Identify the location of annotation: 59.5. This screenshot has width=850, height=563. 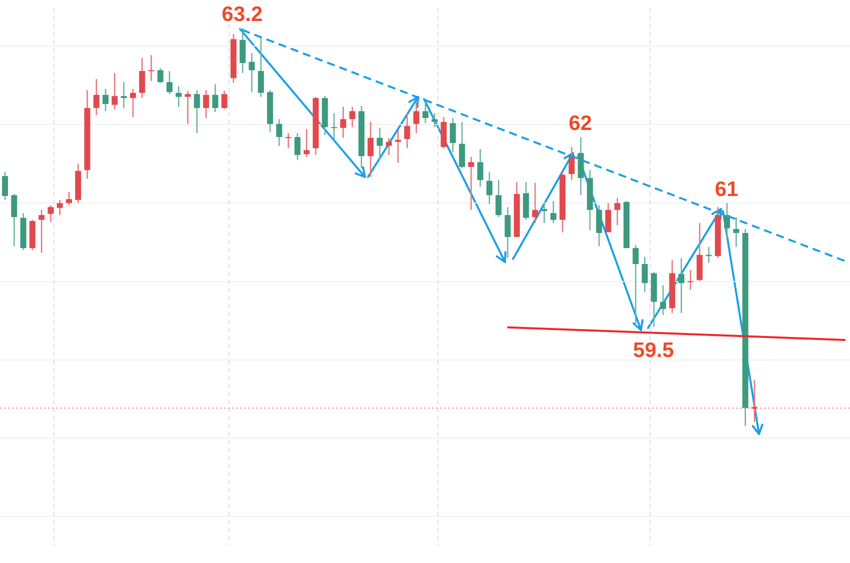
(653, 350).